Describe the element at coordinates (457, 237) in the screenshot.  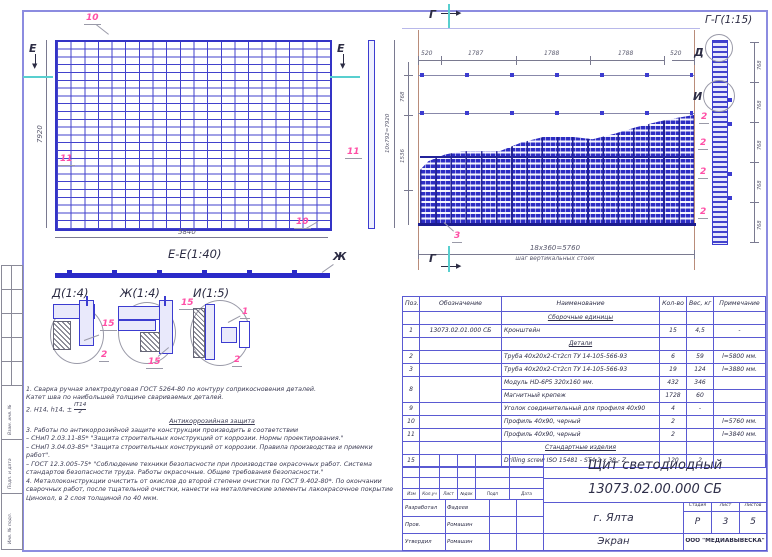
I see `position-balloon: 3` at that location.